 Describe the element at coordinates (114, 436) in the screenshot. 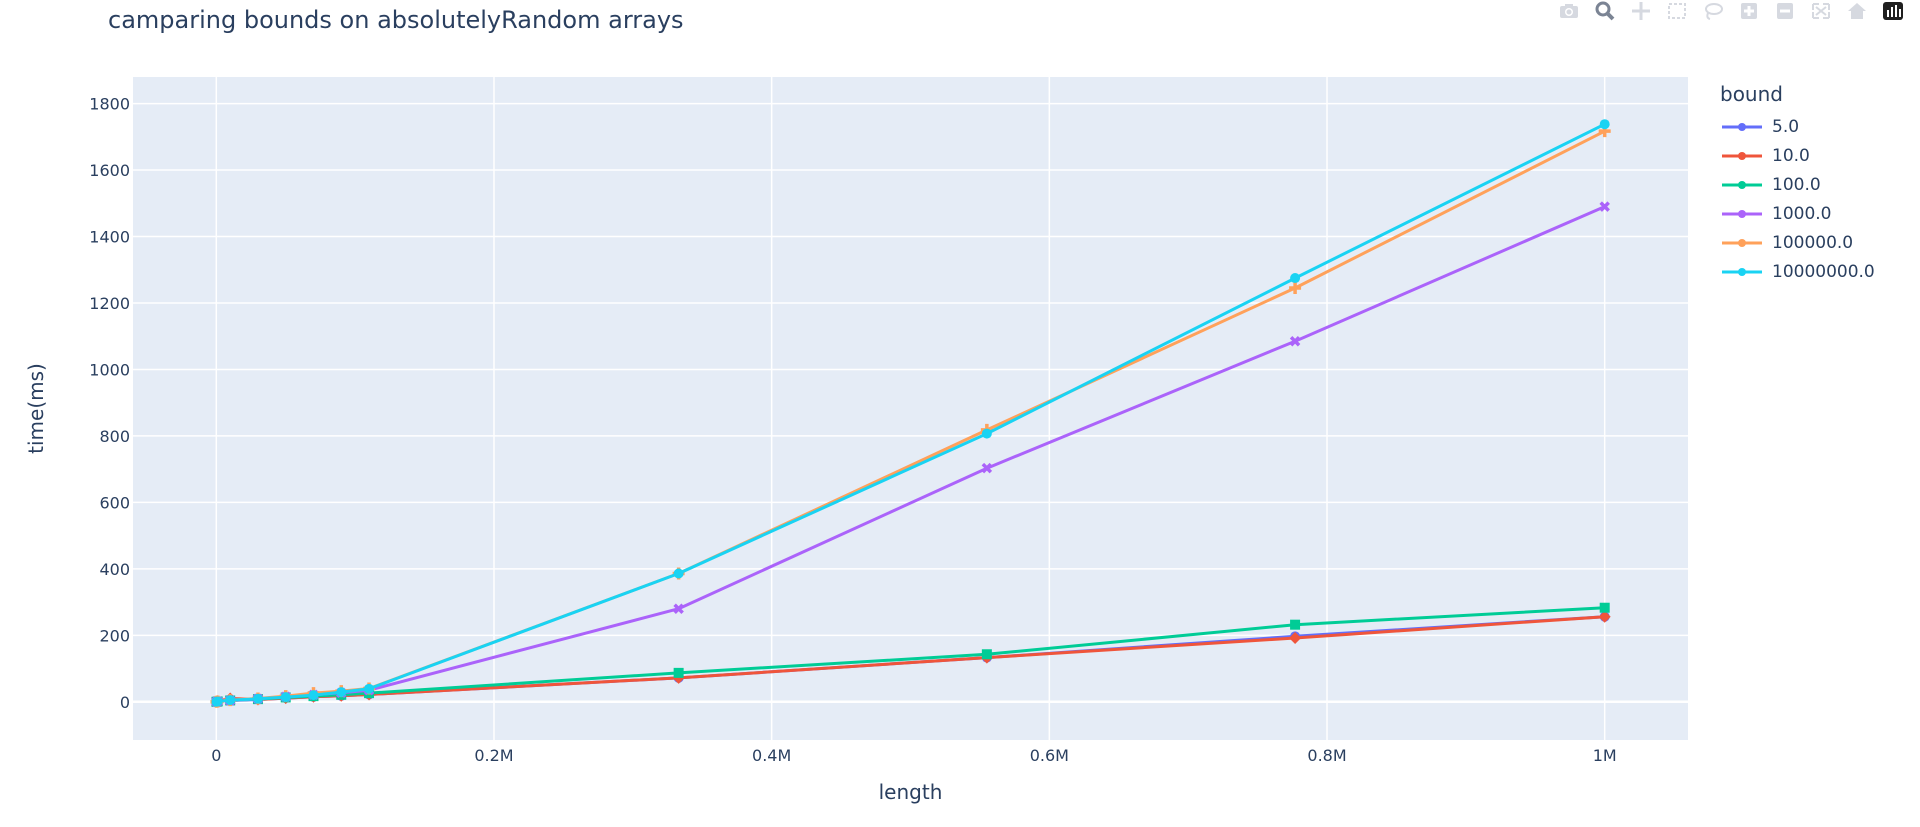

I see `y-tick-label: 800` at that location.